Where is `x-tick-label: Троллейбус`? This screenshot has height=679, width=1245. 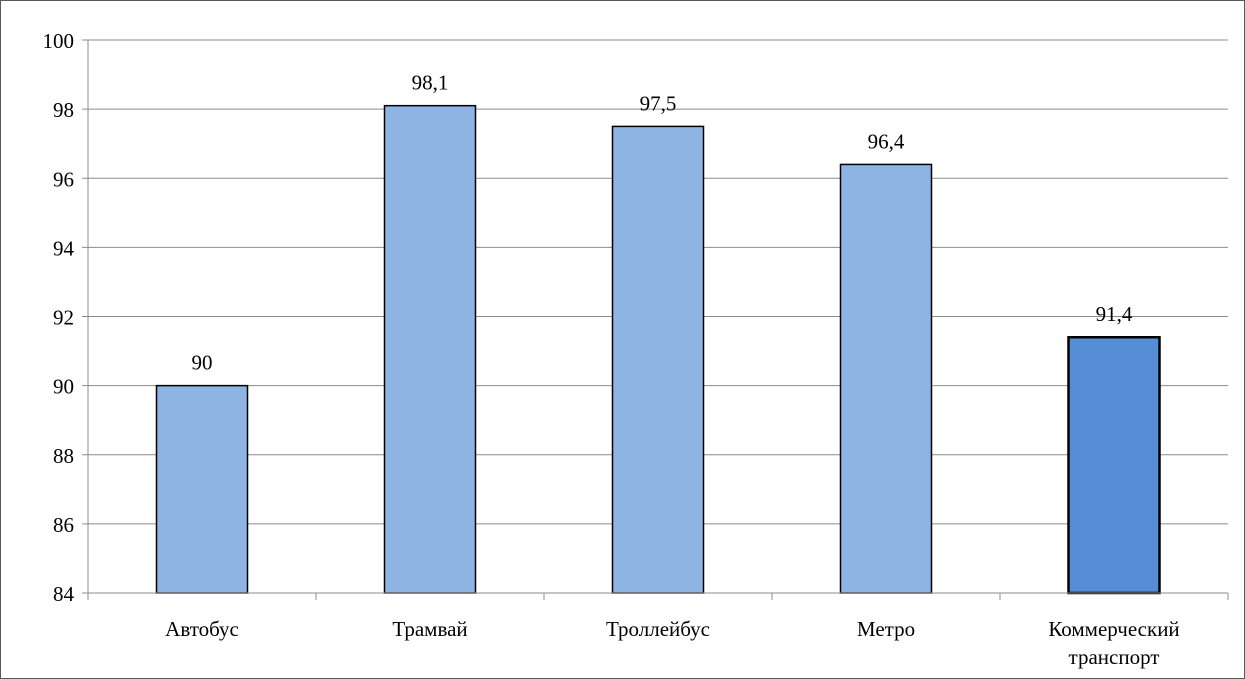 x-tick-label: Троллейбус is located at coordinates (658, 629).